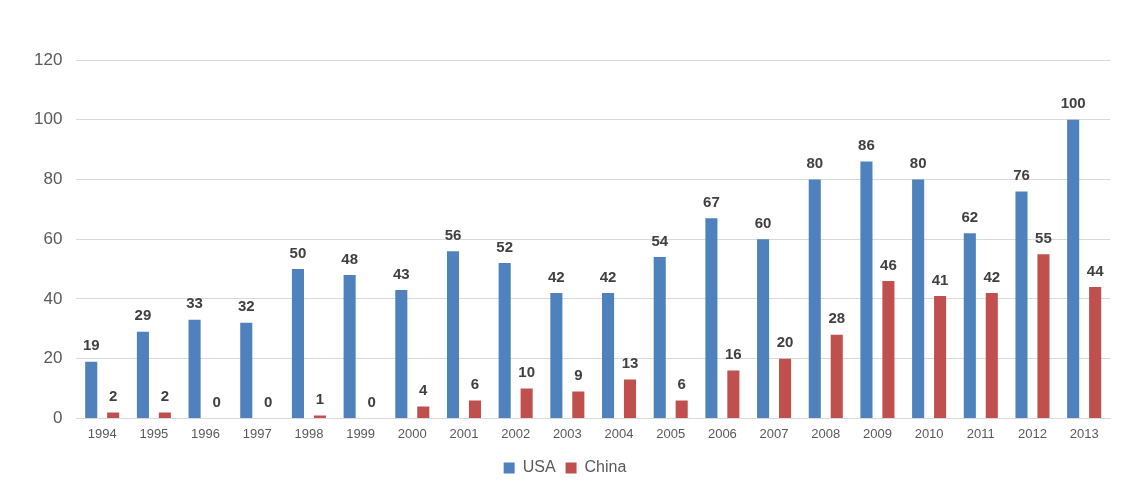  Describe the element at coordinates (826, 433) in the screenshot. I see `x-tick-label: 2008` at that location.